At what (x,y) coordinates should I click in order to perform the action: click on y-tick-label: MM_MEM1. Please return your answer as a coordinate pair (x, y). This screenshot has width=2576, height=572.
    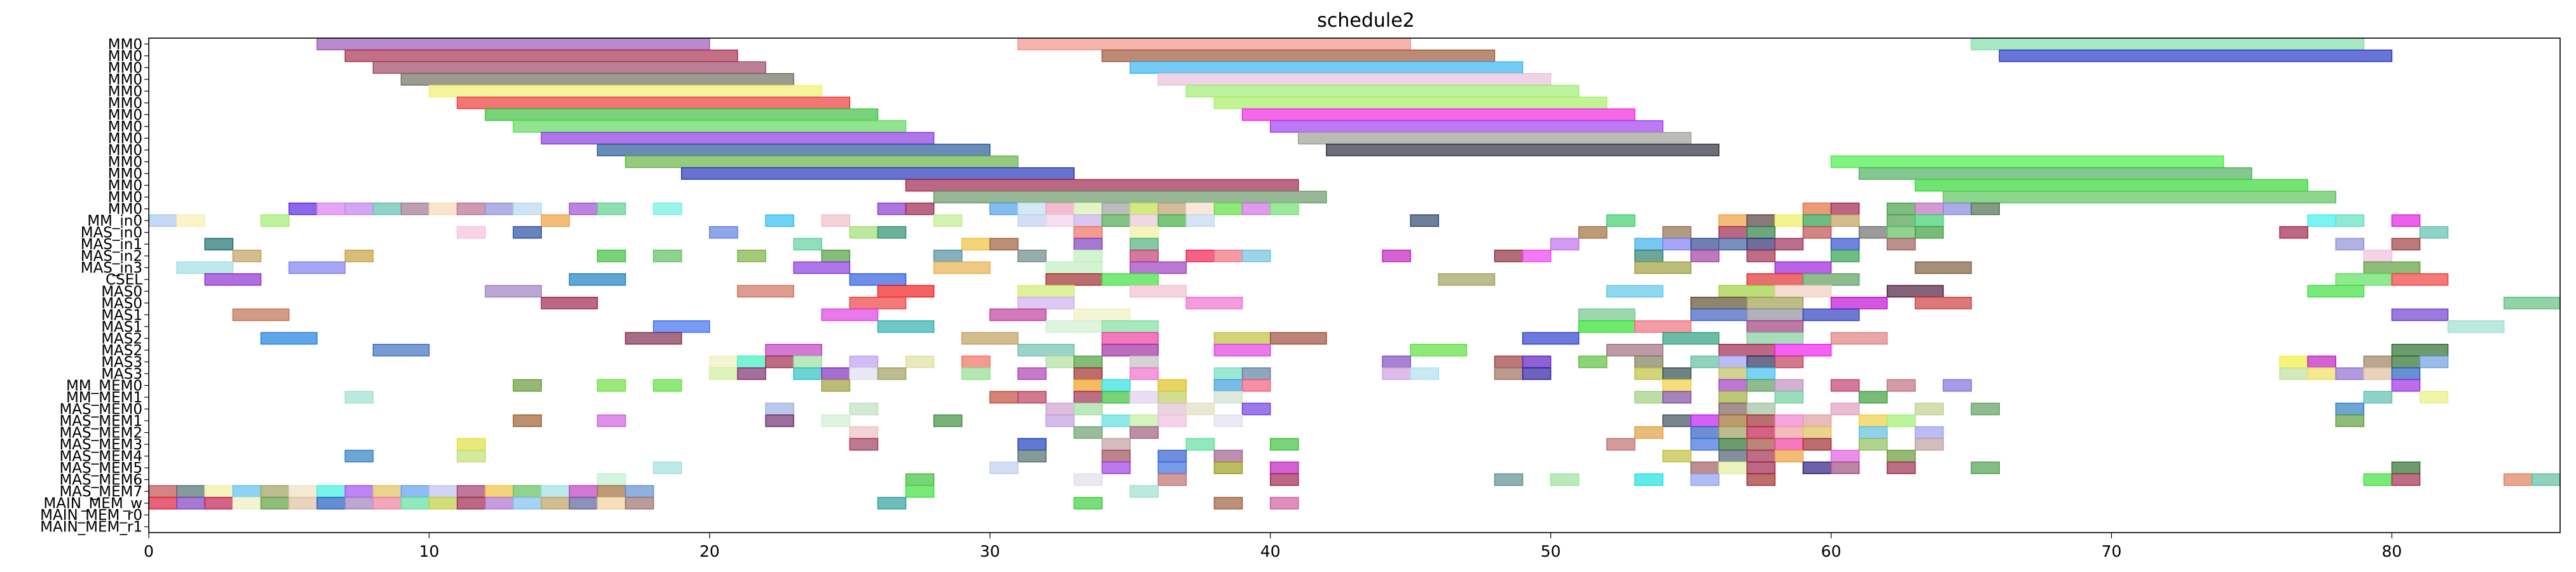
    Looking at the image, I should click on (104, 398).